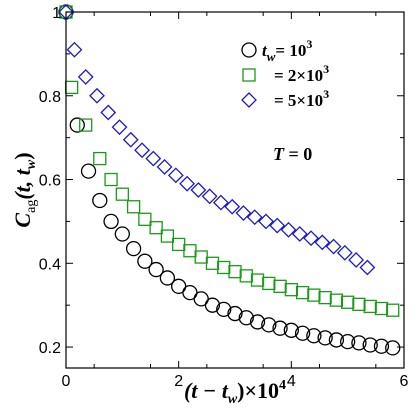 This screenshot has width=417, height=410. I want to click on y-tick-label: 0.6, so click(50, 181).